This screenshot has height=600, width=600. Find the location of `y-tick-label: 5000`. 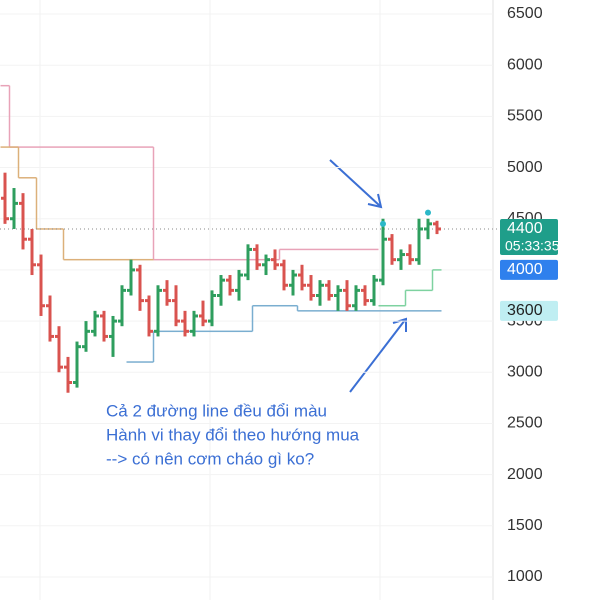

y-tick-label: 5000 is located at coordinates (525, 167).